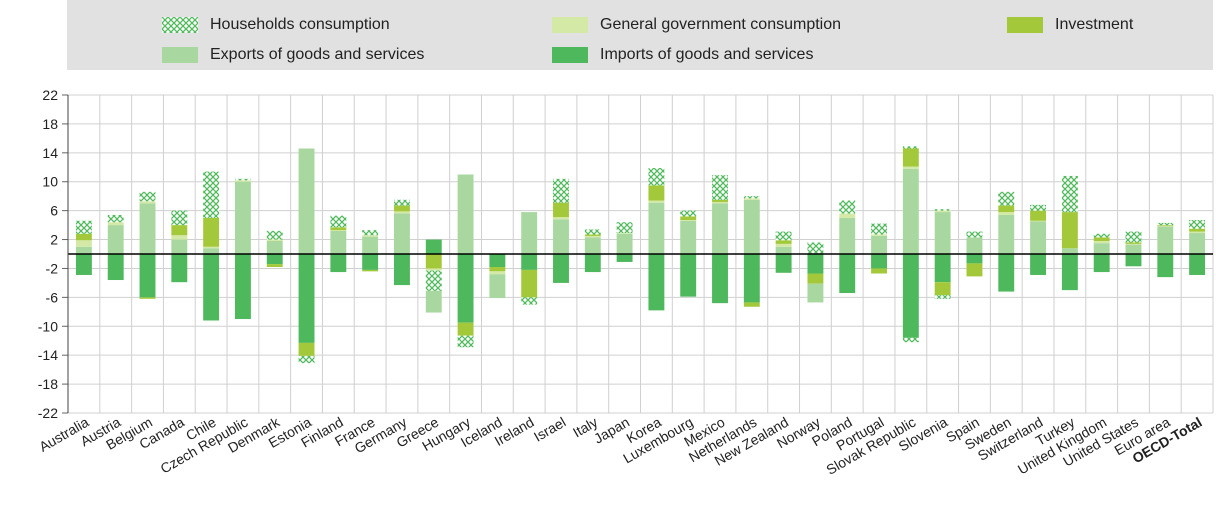  Describe the element at coordinates (48, 355) in the screenshot. I see `y-tick-label: -14` at that location.